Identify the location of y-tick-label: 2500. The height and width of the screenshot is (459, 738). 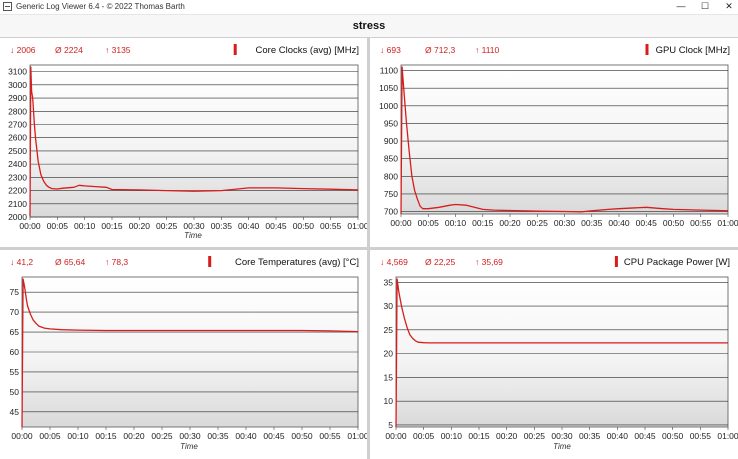
(17, 151).